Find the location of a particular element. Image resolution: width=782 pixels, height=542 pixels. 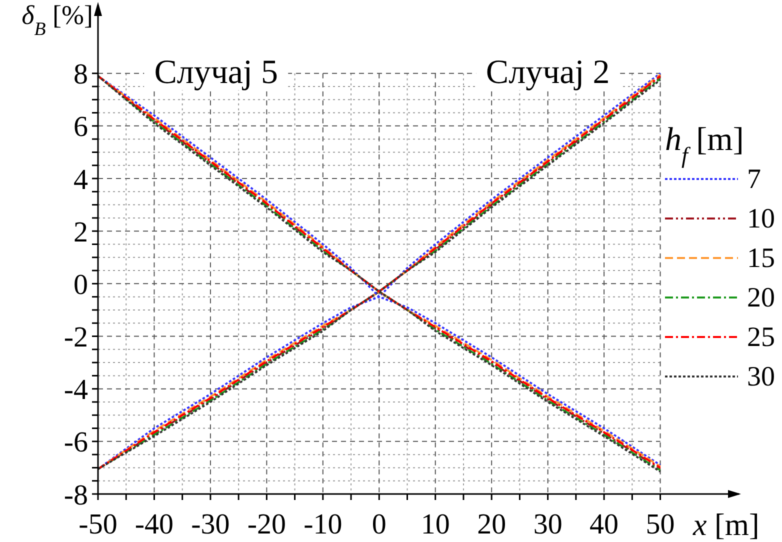

x-tick-label: 0 is located at coordinates (379, 524).